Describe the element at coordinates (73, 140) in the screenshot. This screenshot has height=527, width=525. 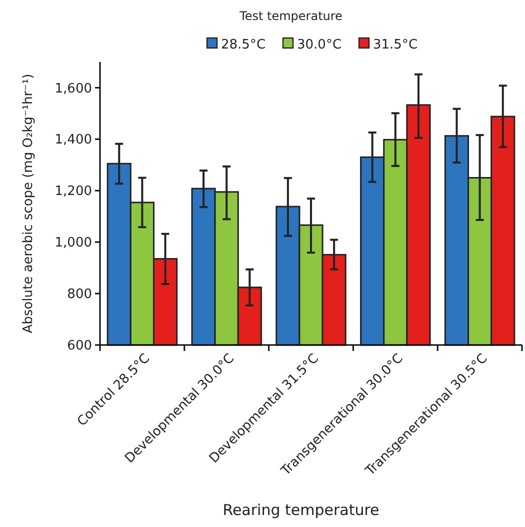
I see `y-tick-label: 1,400` at that location.